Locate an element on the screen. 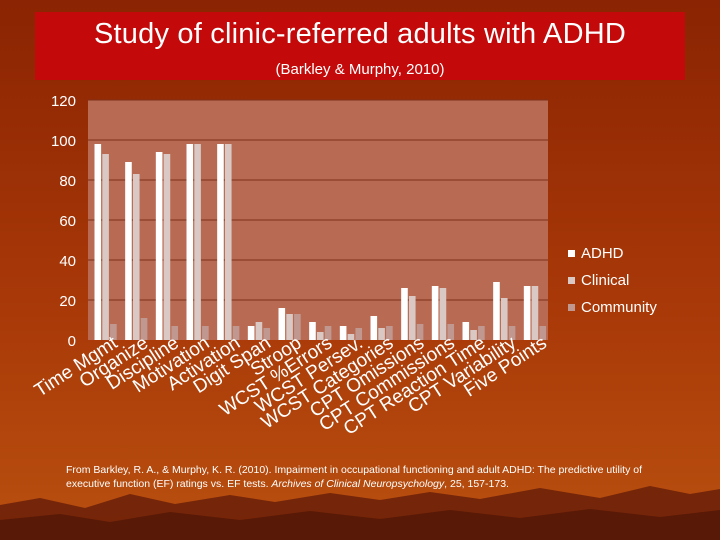  y-axis: 0 20 40 60 80 100 120 is located at coordinates (63, 221).